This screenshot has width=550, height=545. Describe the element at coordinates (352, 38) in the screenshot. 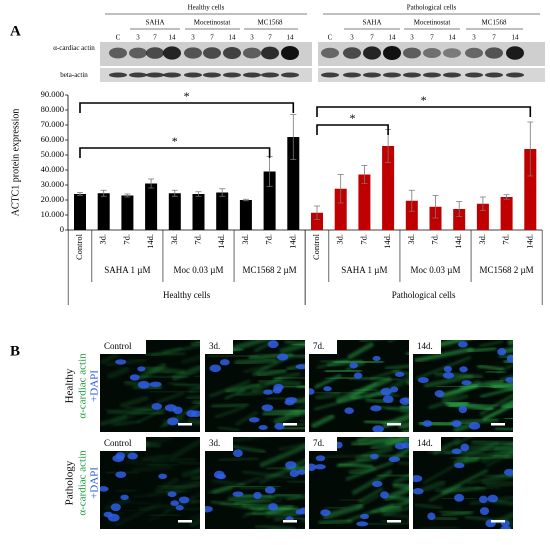

I see `lane-label: 3` at that location.